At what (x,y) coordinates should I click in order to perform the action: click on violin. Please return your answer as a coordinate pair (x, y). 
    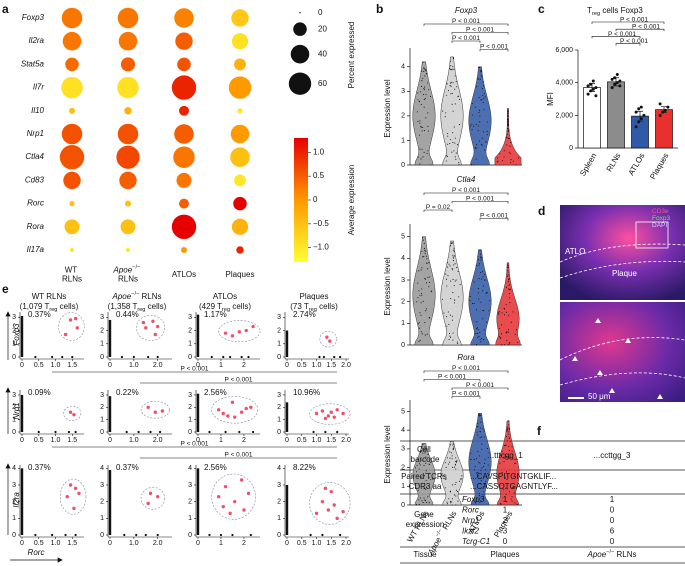
    Looking at the image, I should click on (508, 137).